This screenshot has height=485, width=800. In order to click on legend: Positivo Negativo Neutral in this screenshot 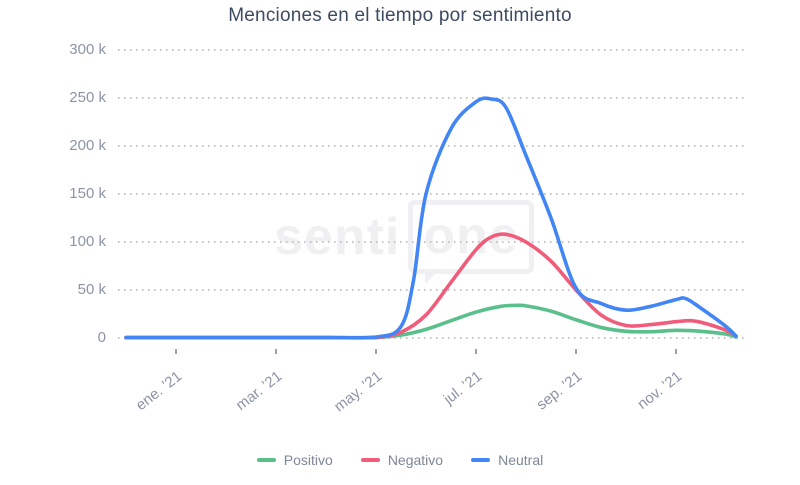, I will do `click(400, 460)`.